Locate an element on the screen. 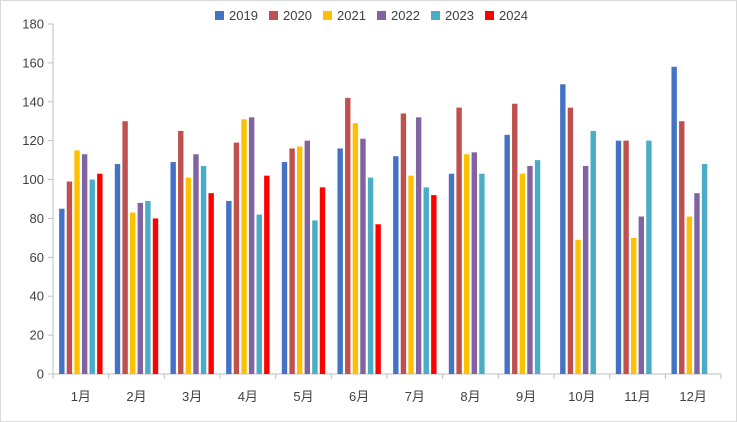 This screenshot has width=737, height=422. x-tick-label: 11月 is located at coordinates (637, 396).